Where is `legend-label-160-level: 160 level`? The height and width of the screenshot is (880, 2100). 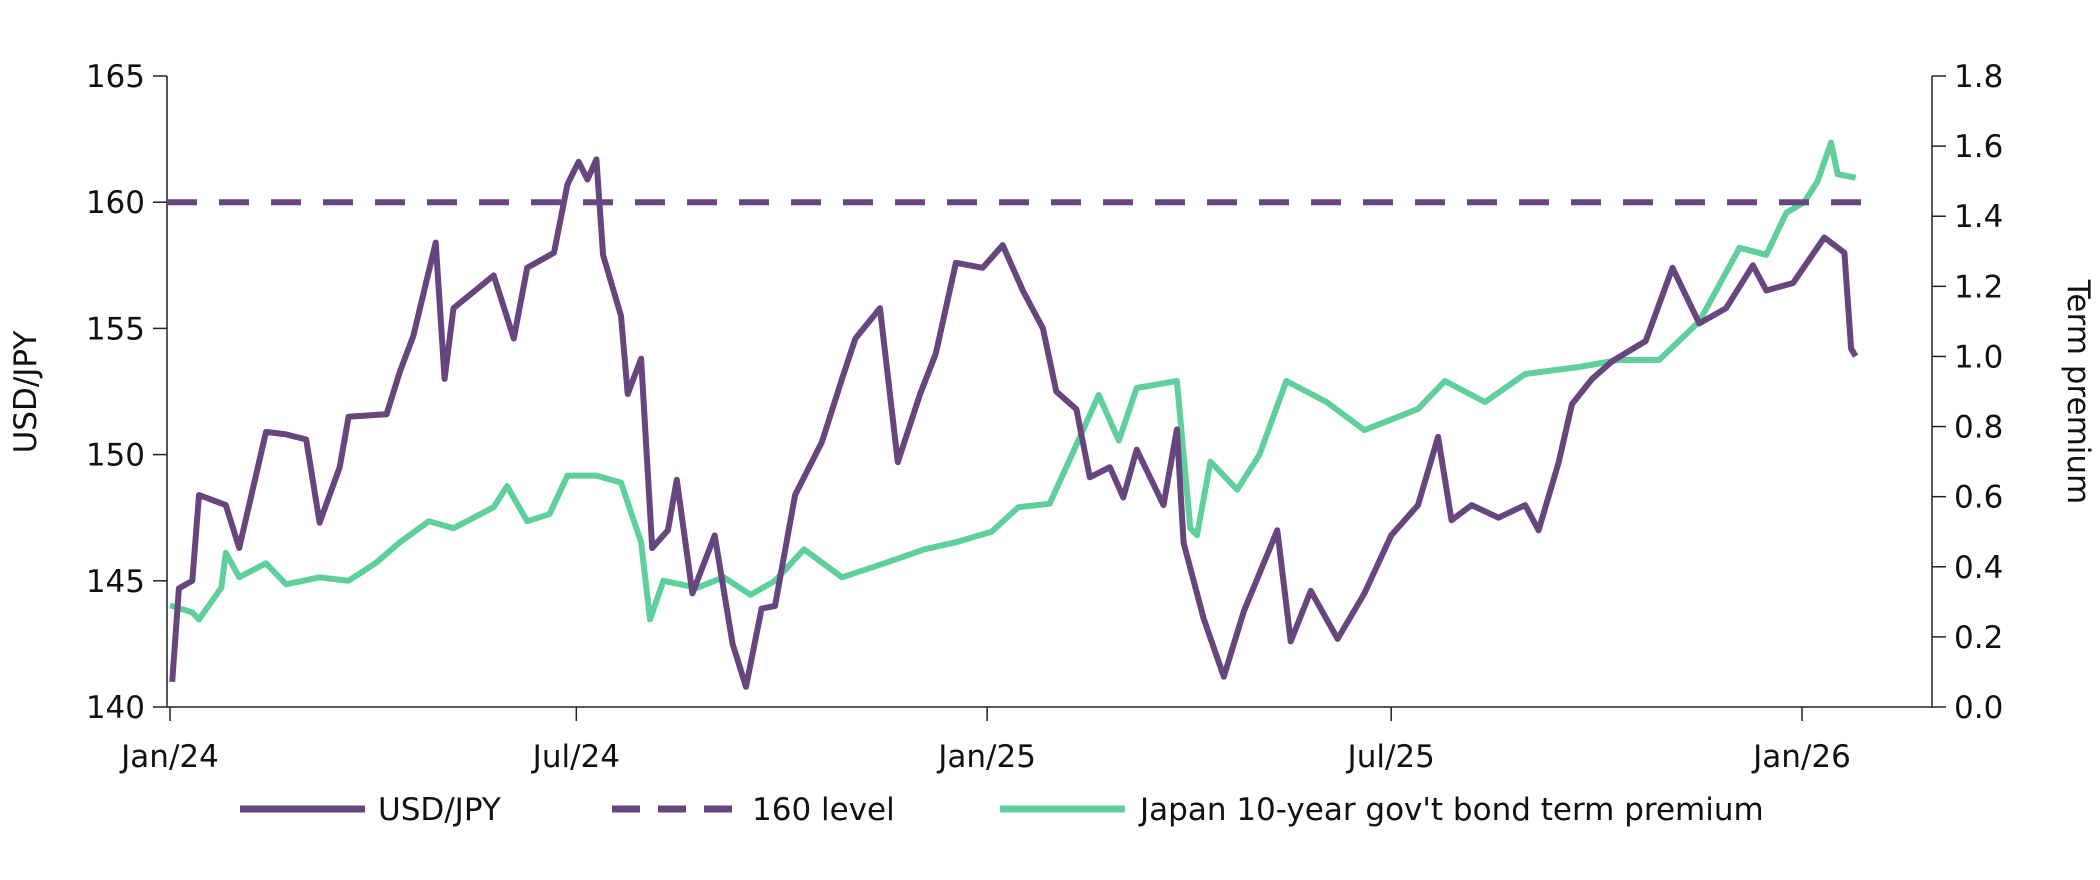 legend-label-160-level: 160 level is located at coordinates (823, 810).